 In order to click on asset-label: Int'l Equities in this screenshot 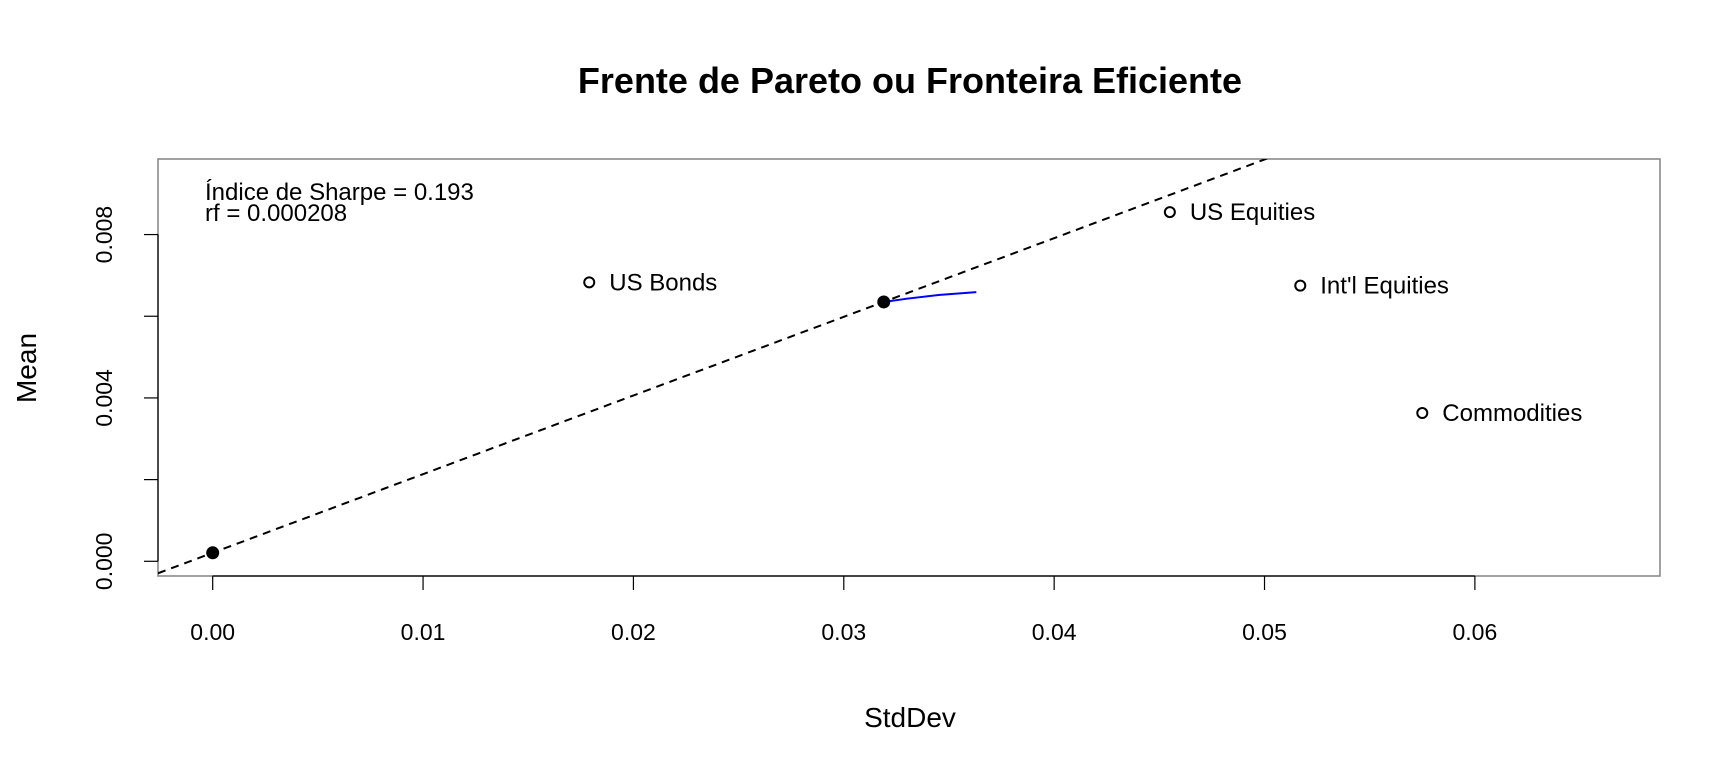, I will do `click(1384, 286)`.